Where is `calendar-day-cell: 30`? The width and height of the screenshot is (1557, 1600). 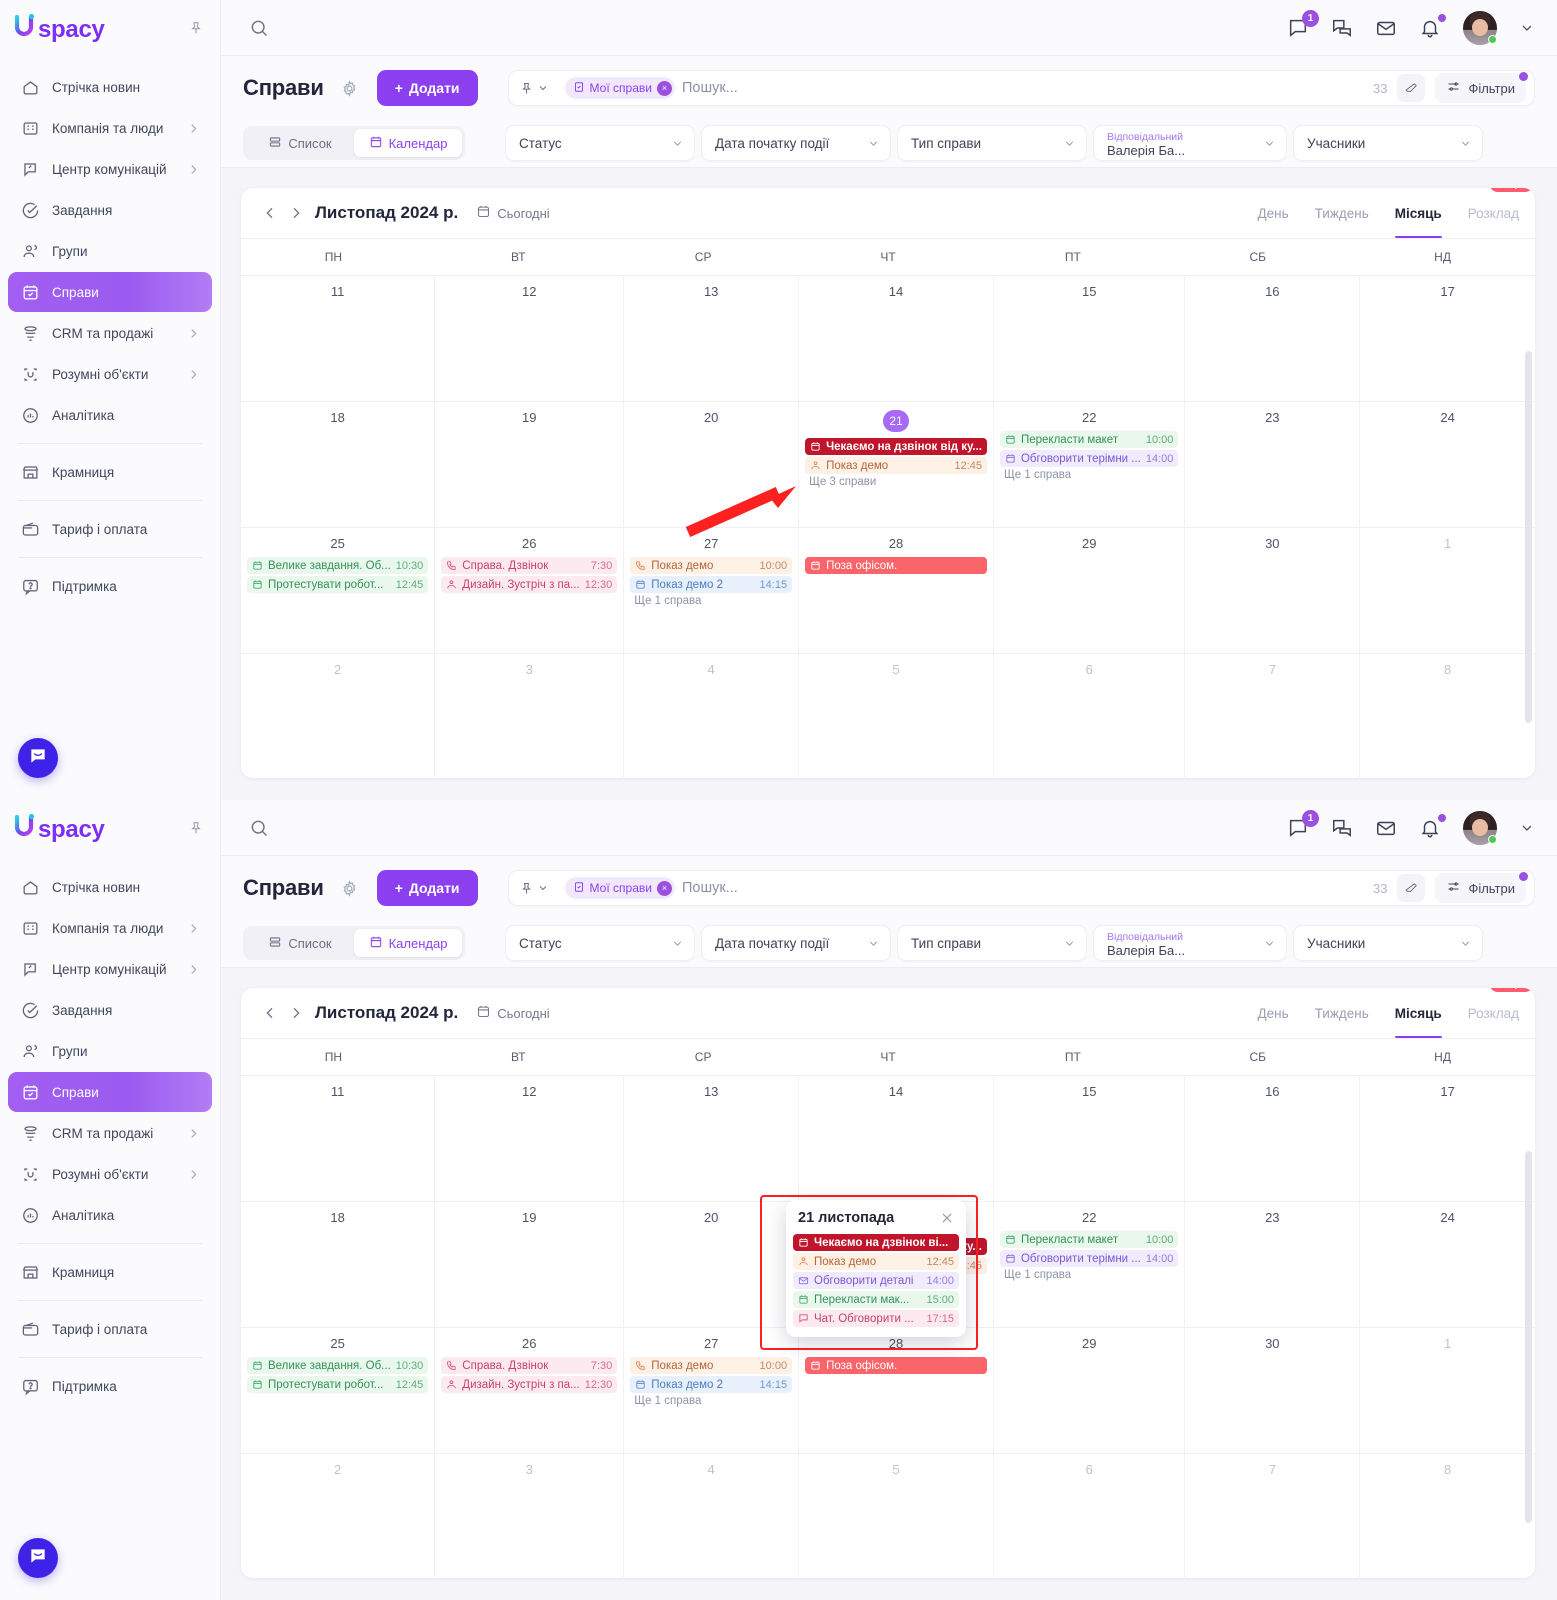
calendar-day-cell: 30 is located at coordinates (1273, 591).